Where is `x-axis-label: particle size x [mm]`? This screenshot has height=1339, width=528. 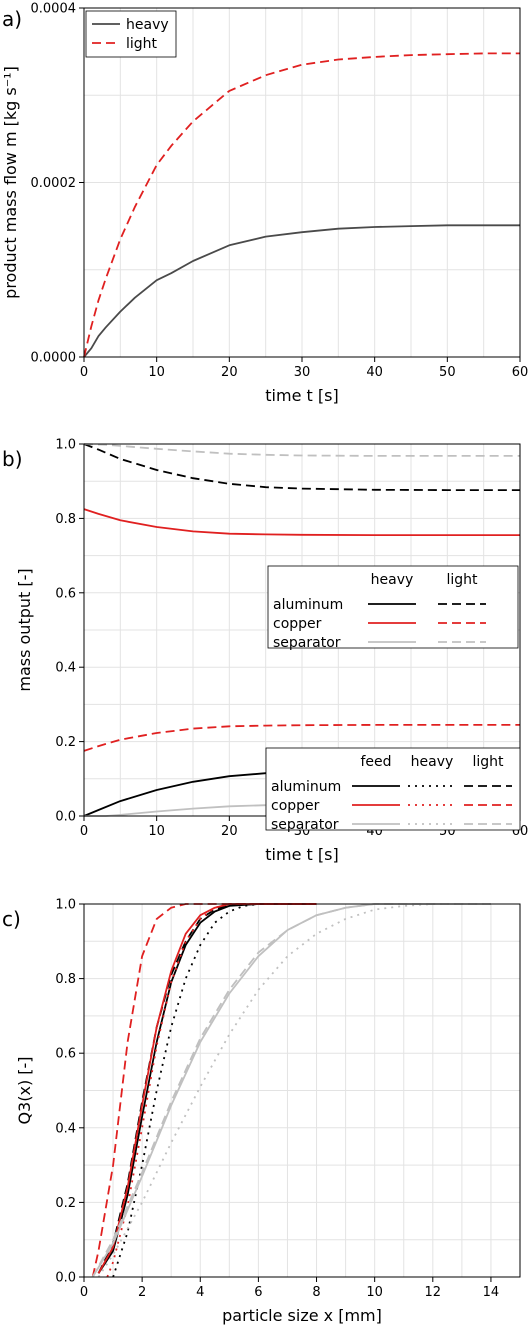 x-axis-label: particle size x [mm] is located at coordinates (302, 1315).